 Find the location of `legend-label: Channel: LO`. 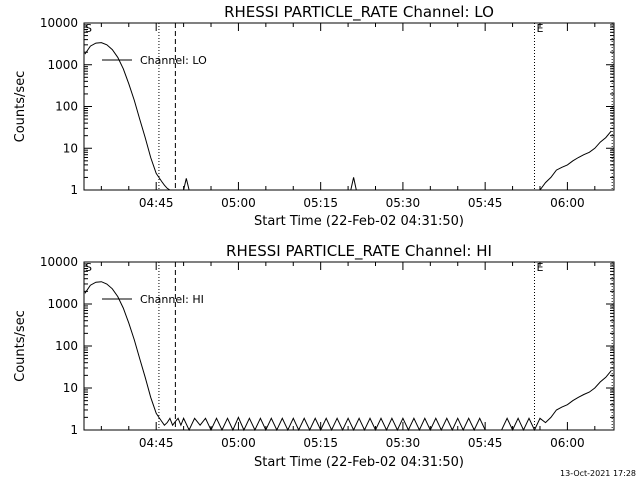

legend-label: Channel: LO is located at coordinates (173, 60).